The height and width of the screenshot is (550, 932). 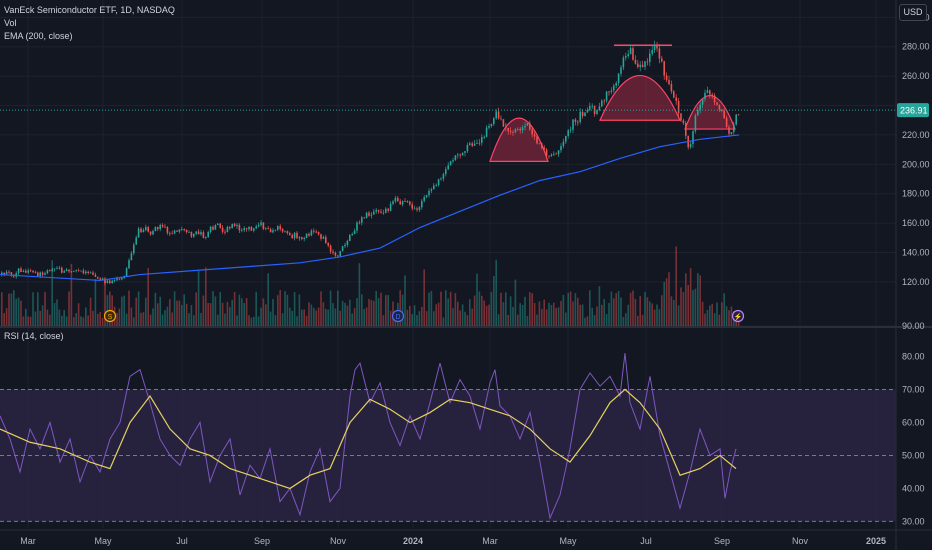 What do you see at coordinates (10, 23) in the screenshot?
I see `volume-legend: Vol` at bounding box center [10, 23].